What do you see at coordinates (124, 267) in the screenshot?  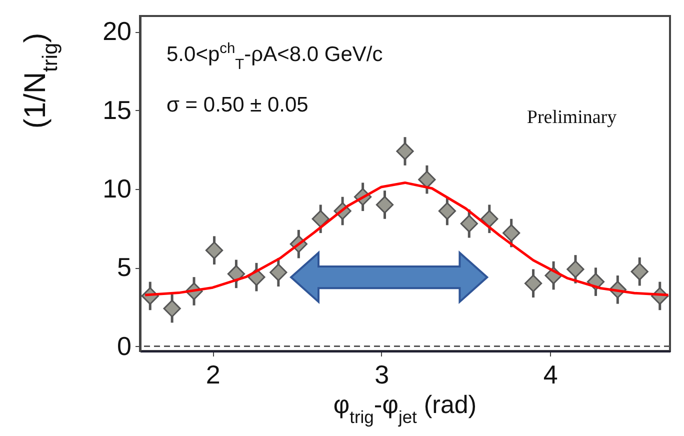 I see `y-tick-label: 5` at bounding box center [124, 267].